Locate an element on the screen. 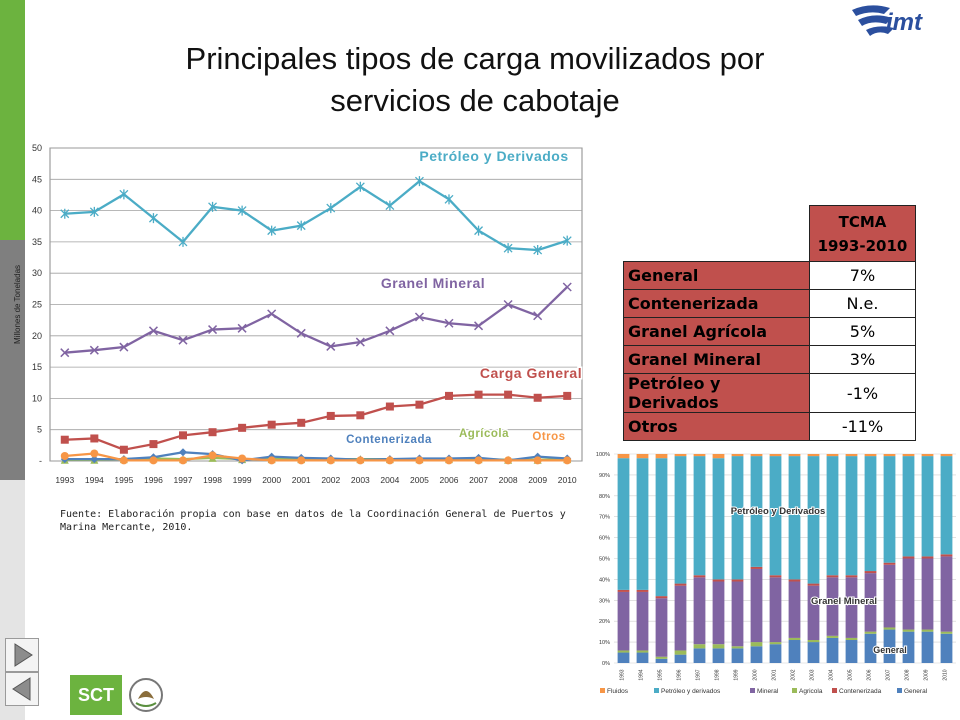 This screenshot has height=720, width=960. x-tick-label: 1993 is located at coordinates (623, 674).